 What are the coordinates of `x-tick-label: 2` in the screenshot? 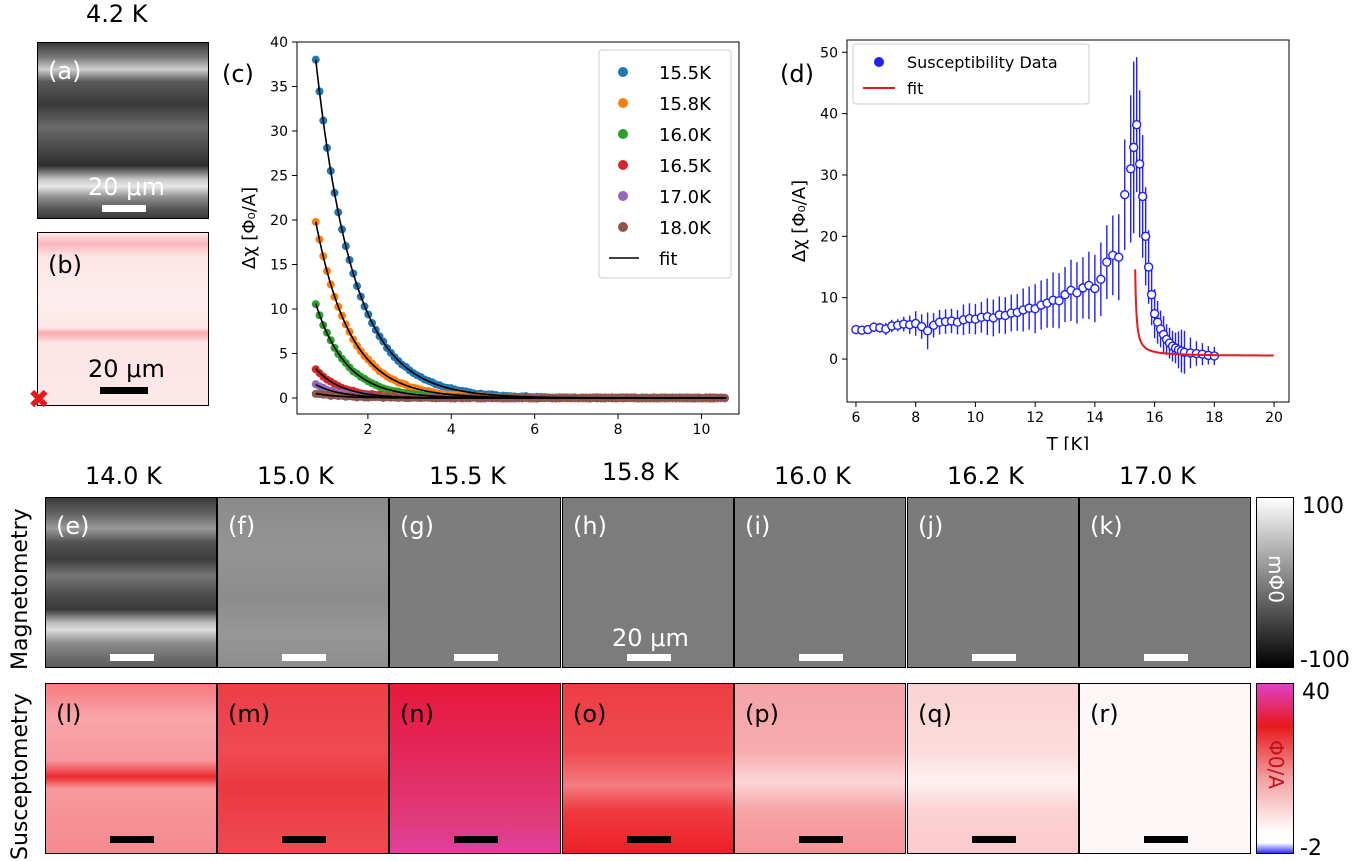 It's located at (367, 430).